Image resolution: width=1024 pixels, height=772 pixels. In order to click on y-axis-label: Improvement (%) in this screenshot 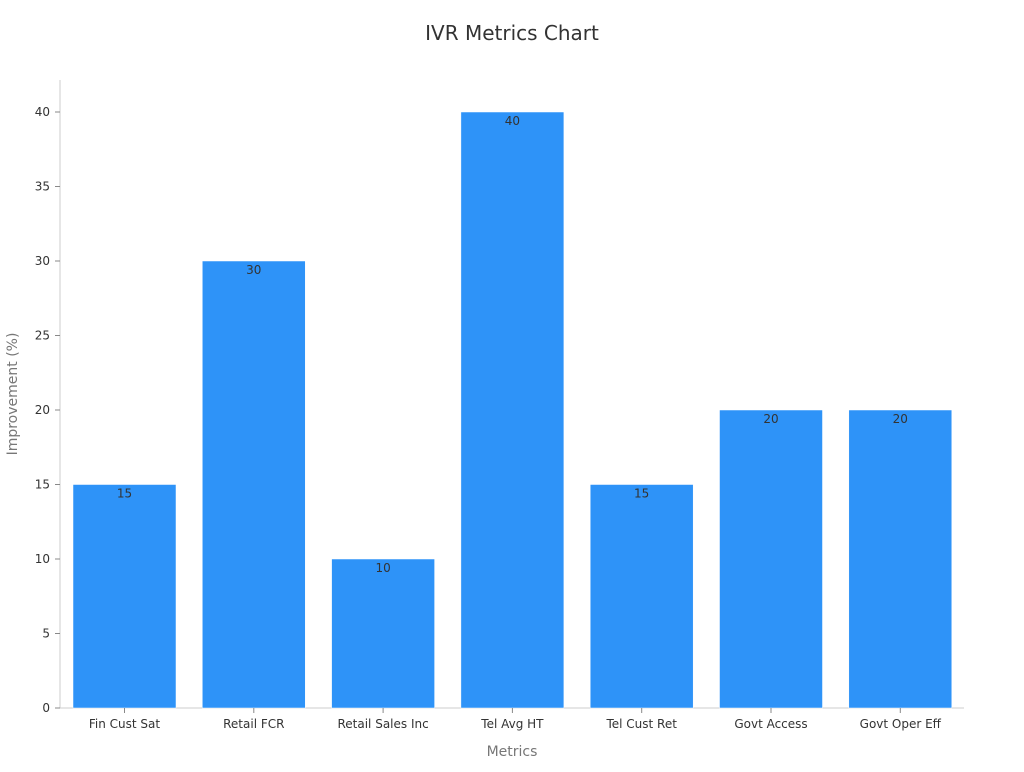, I will do `click(13, 394)`.